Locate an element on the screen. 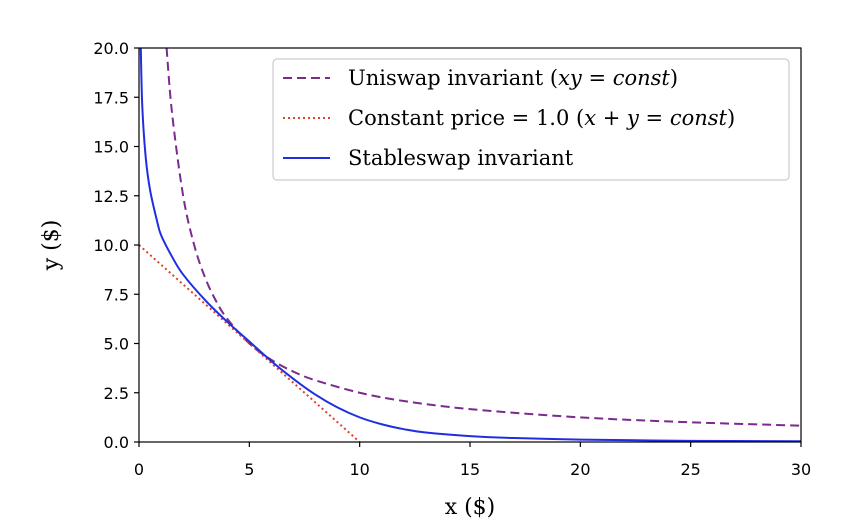  x-tick-label: 30 is located at coordinates (801, 469).